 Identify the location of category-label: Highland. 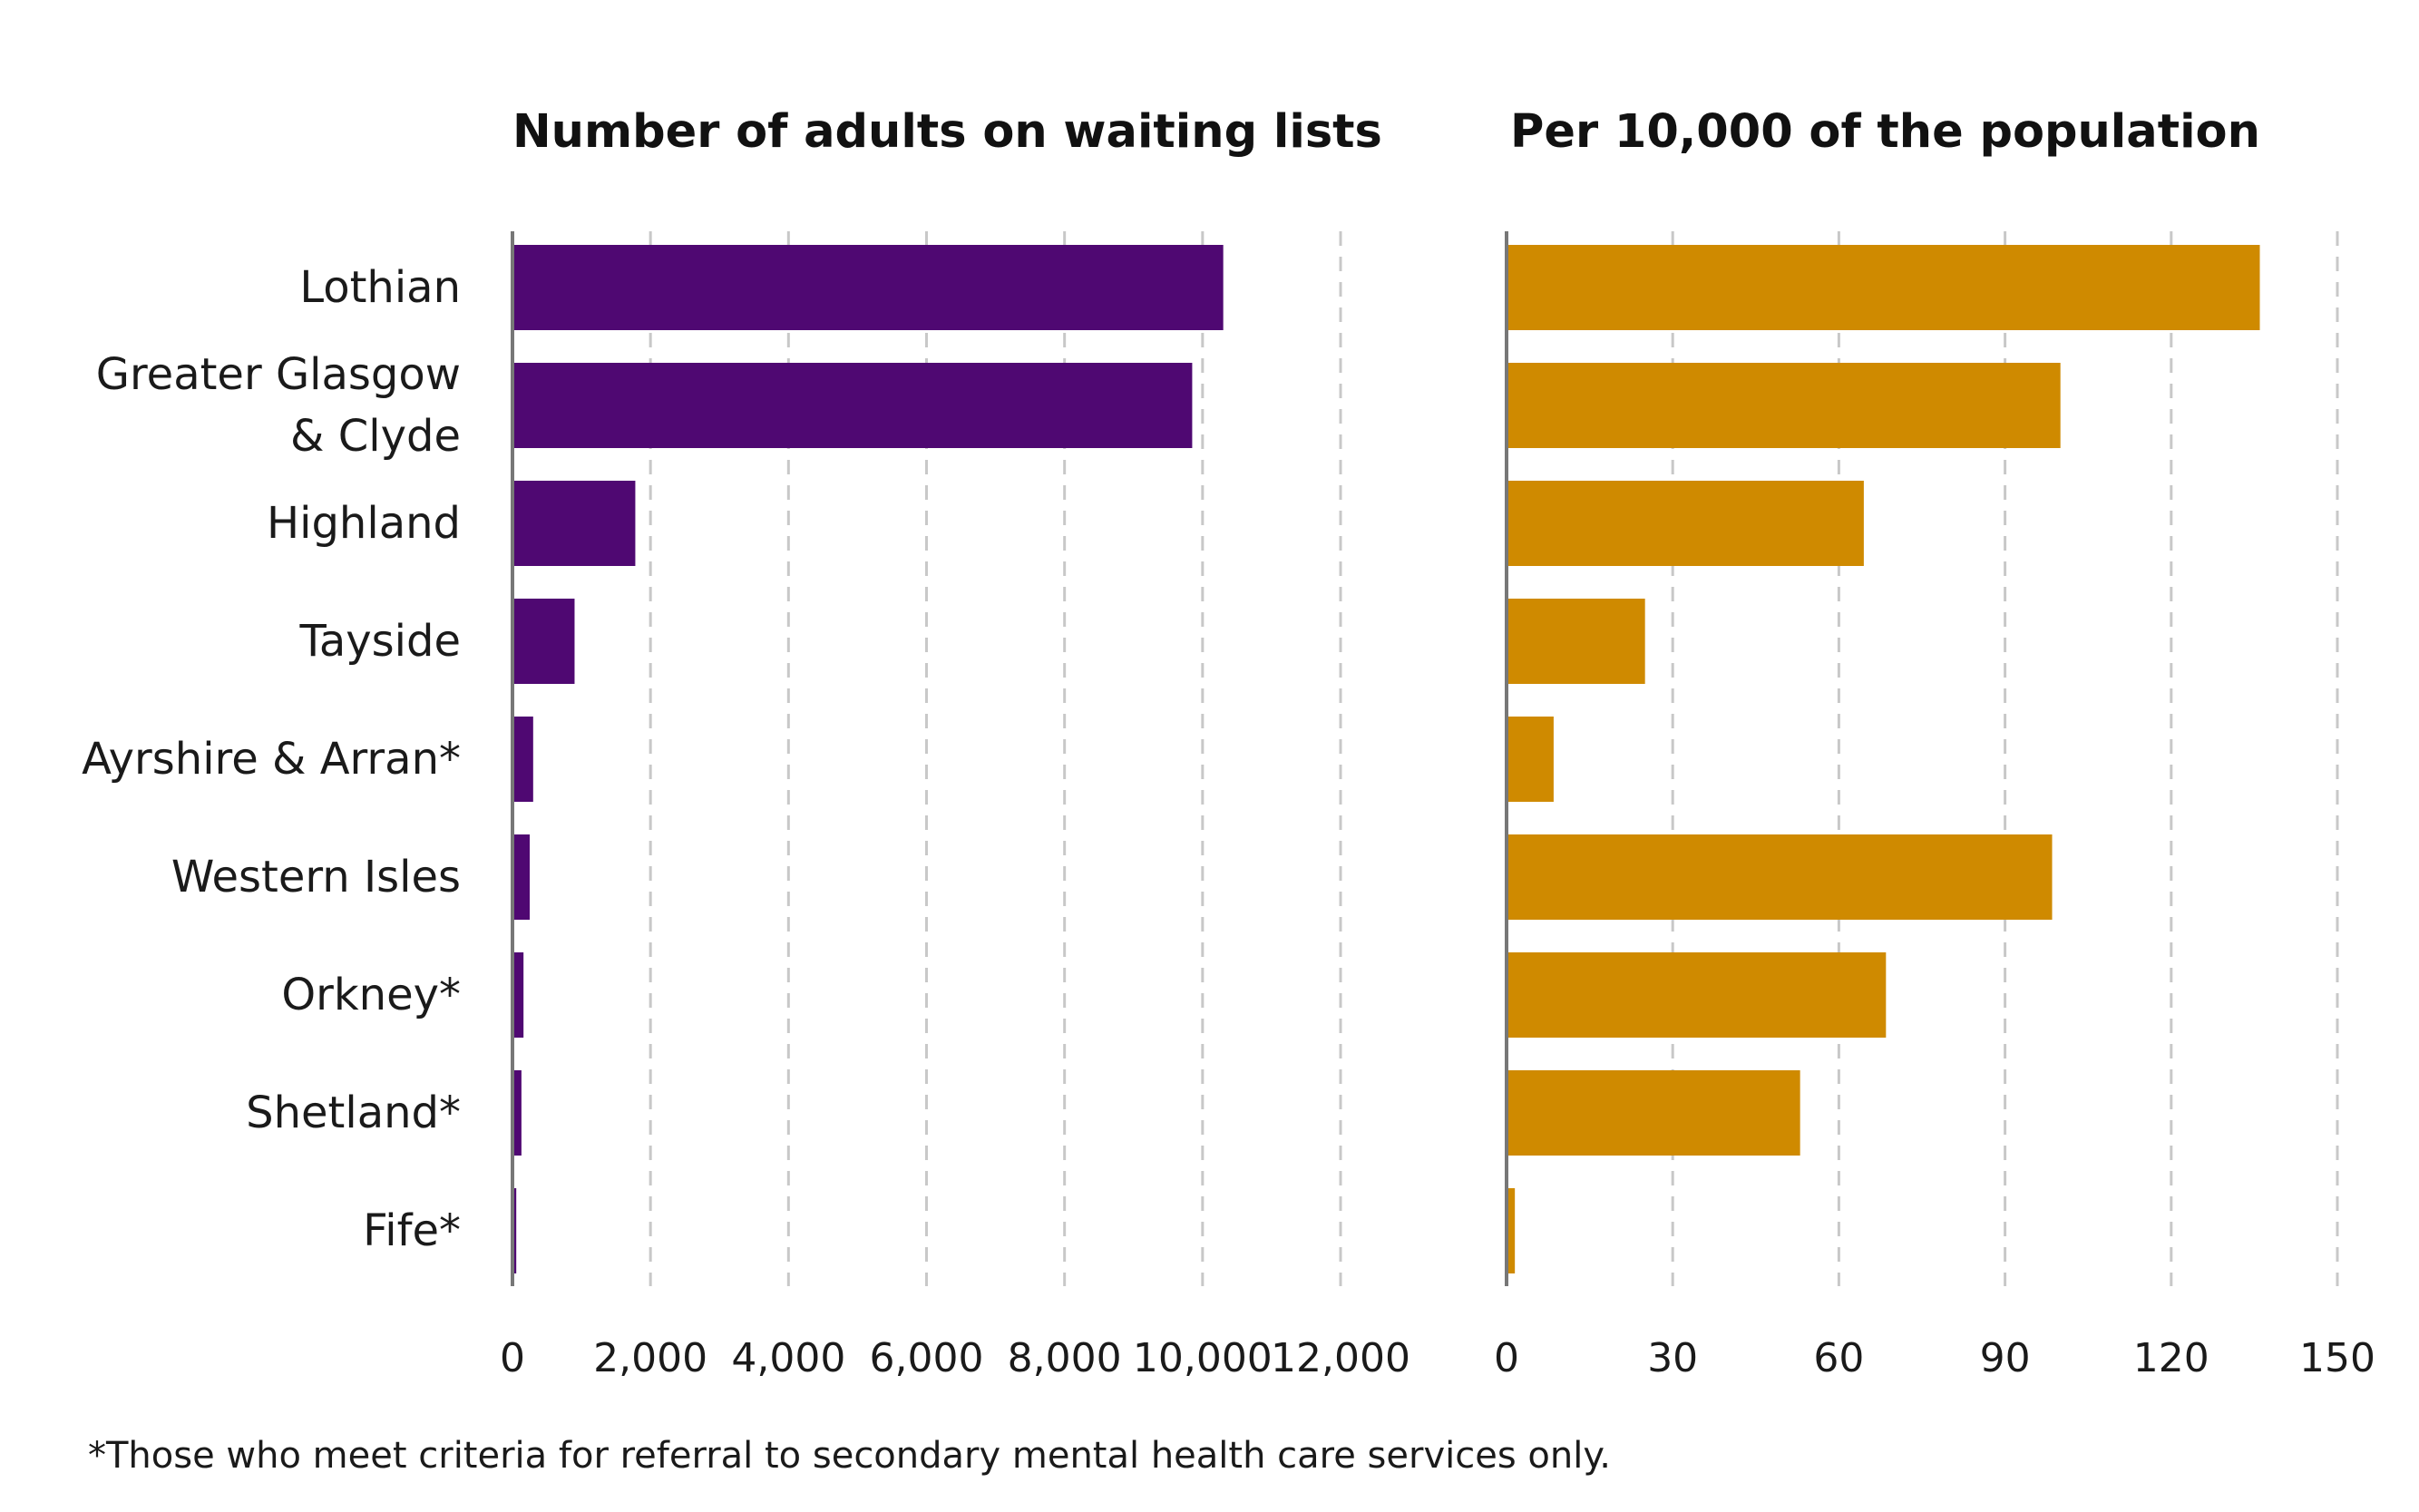
(364, 523).